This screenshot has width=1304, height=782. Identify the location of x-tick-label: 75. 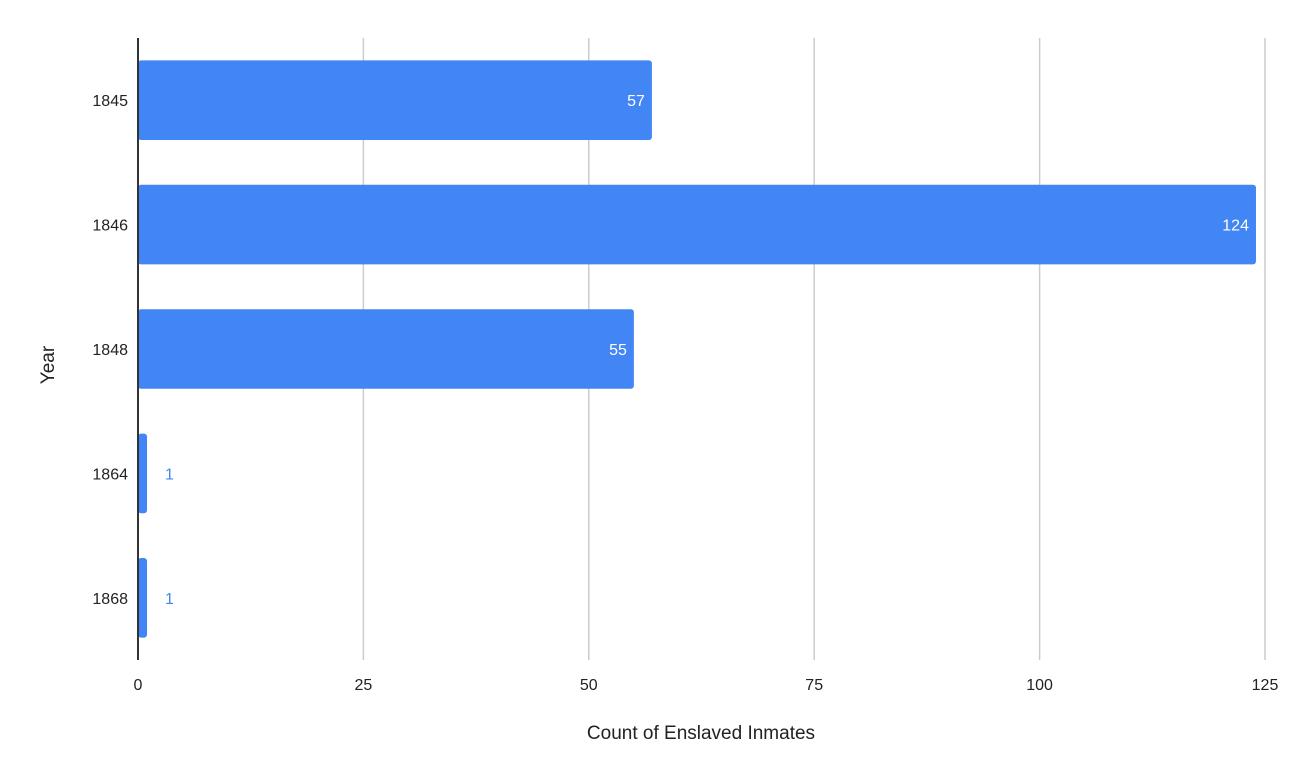
(814, 685).